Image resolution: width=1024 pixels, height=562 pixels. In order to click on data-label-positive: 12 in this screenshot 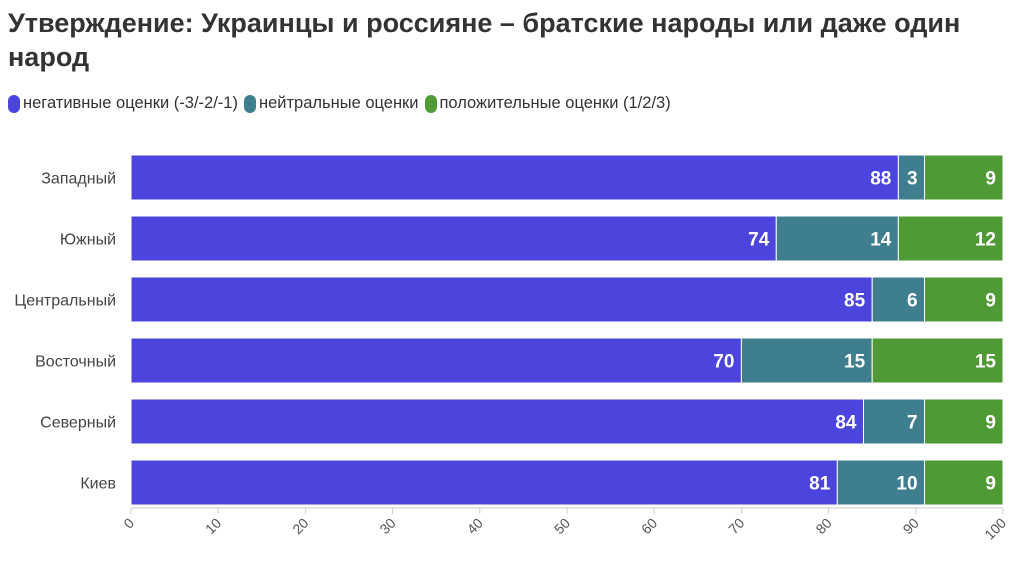, I will do `click(985, 240)`.